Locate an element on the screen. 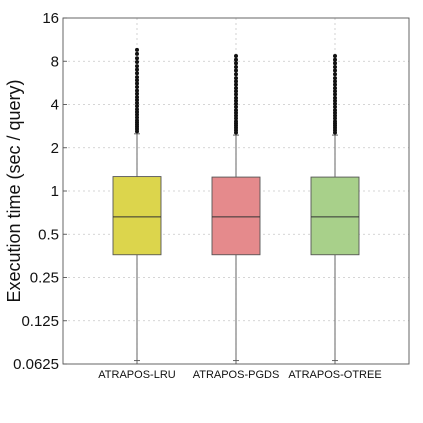  x-tick-label: ATRAPOS-LRU is located at coordinates (136, 375).